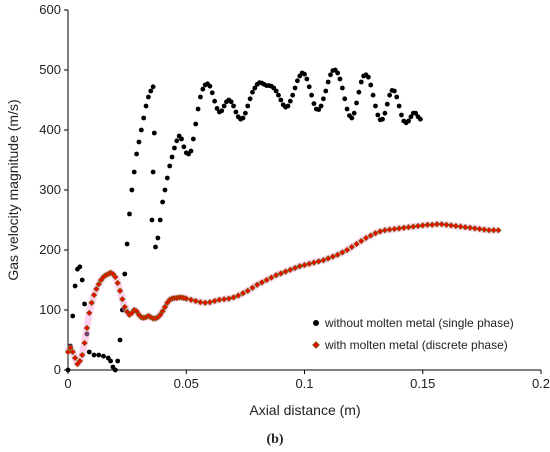  What do you see at coordinates (50, 9) in the screenshot?
I see `y-tick-label: 600` at bounding box center [50, 9].